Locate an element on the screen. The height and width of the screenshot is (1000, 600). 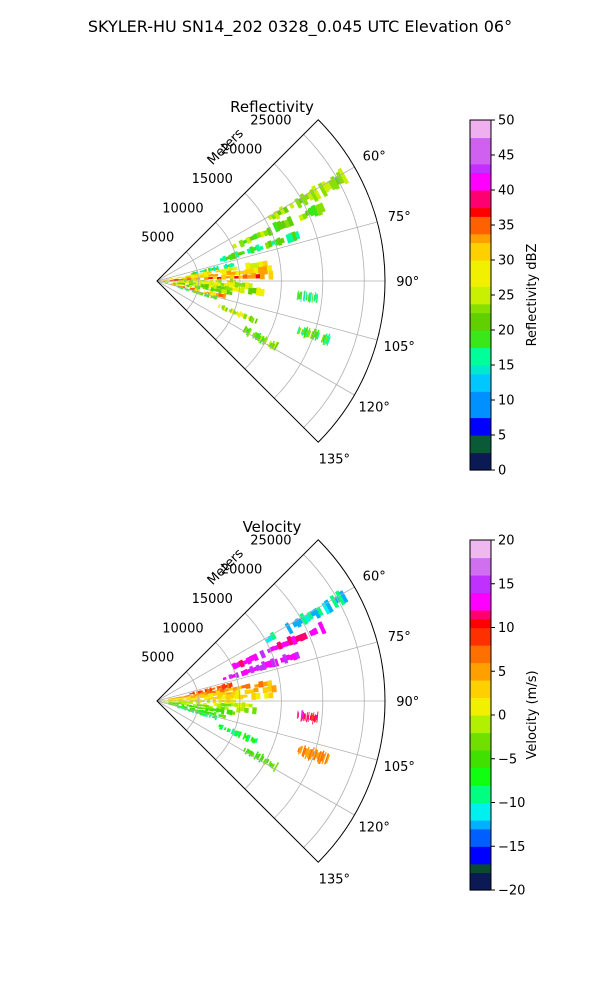
sector-outline is located at coordinates (271, 281).